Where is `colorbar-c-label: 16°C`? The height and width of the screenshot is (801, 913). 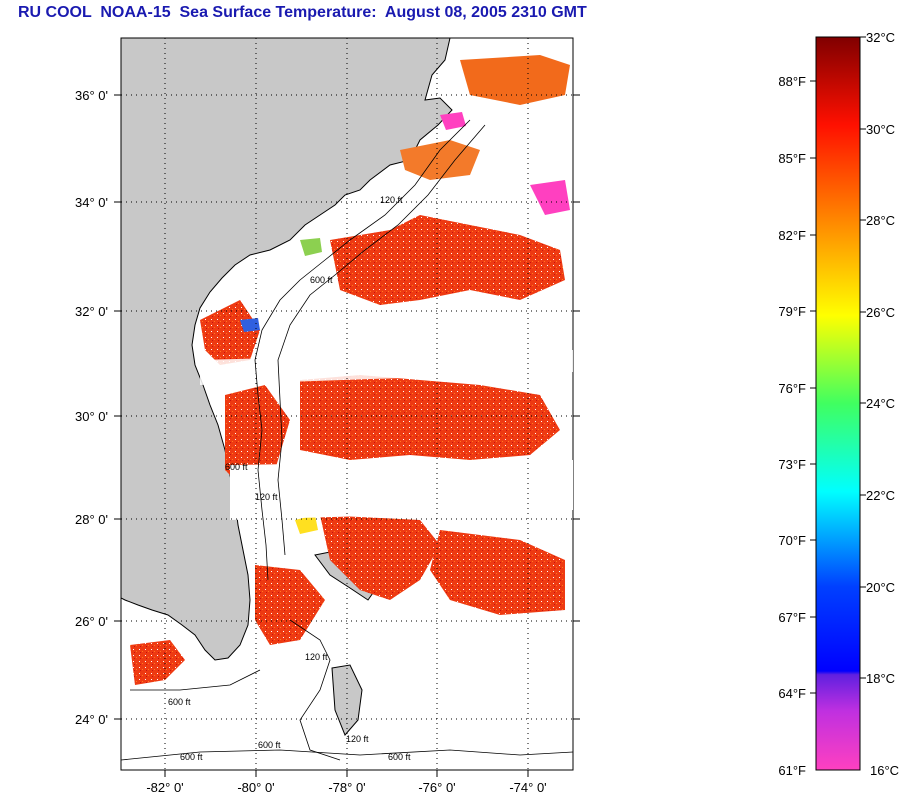 colorbar-c-label: 16°C is located at coordinates (884, 770).